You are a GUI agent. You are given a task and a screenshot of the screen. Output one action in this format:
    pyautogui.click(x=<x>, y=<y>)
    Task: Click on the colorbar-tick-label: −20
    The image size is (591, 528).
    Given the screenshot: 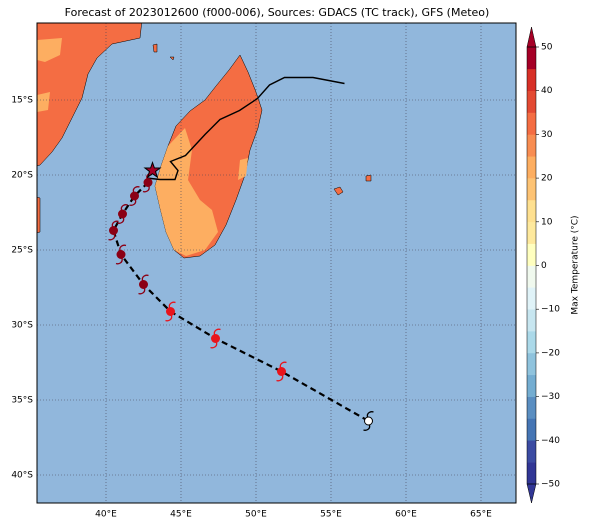 What is the action you would take?
    pyautogui.click(x=550, y=353)
    